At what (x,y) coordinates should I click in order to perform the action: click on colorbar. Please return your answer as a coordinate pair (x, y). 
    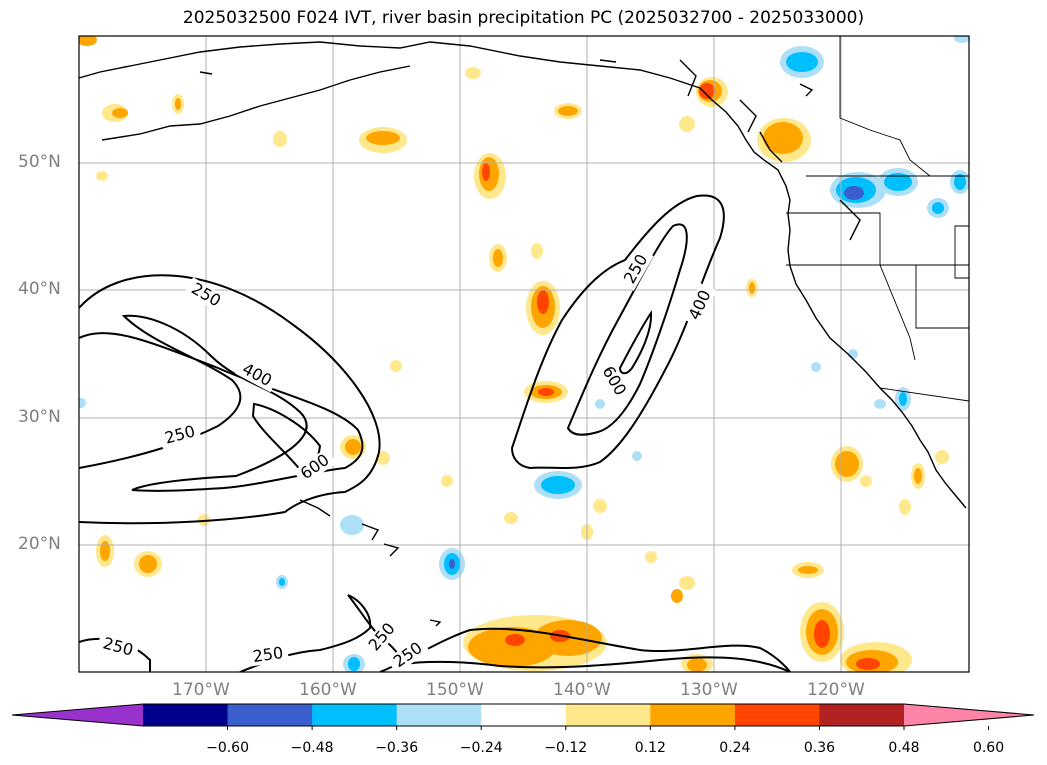
    Looking at the image, I should click on (523, 716).